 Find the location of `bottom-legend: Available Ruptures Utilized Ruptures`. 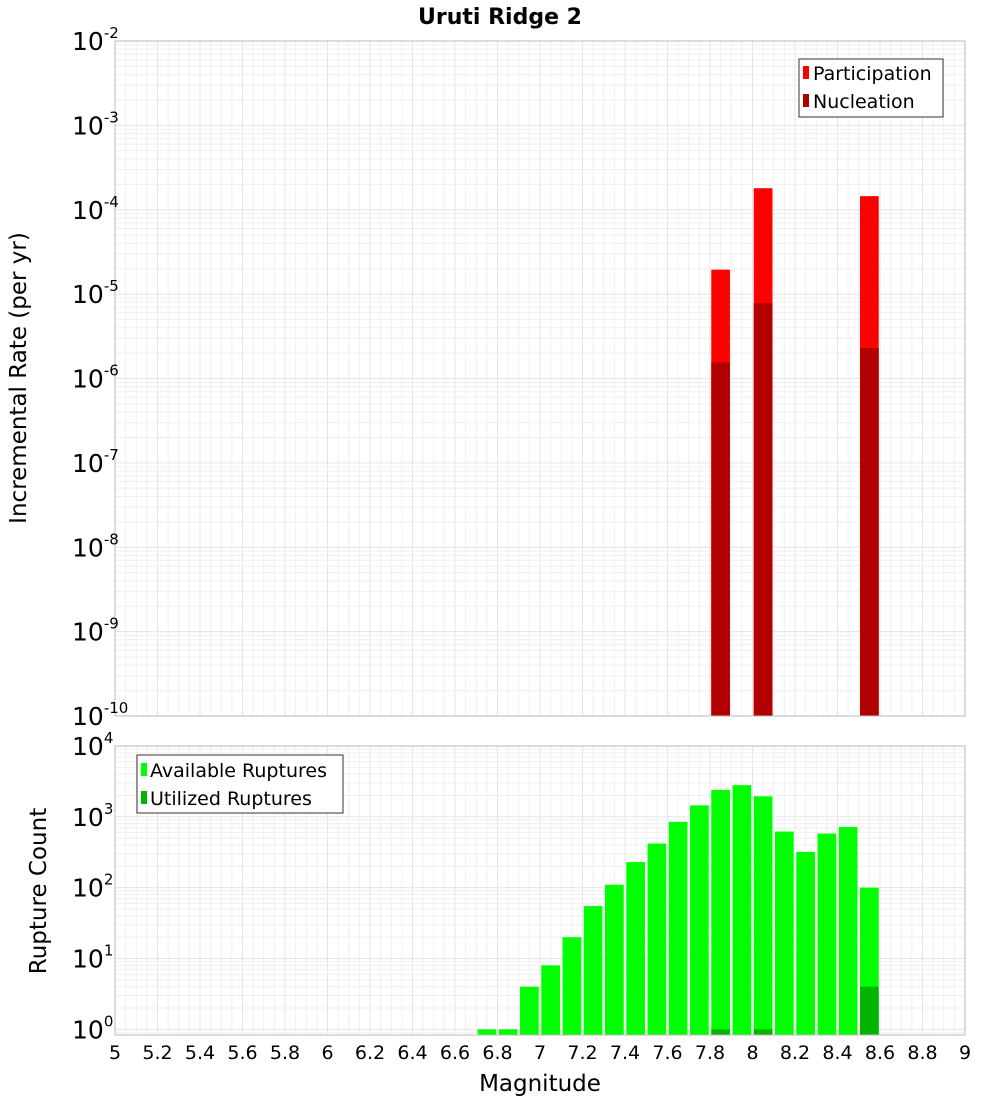

bottom-legend: Available Ruptures Utilized Ruptures is located at coordinates (240, 784).